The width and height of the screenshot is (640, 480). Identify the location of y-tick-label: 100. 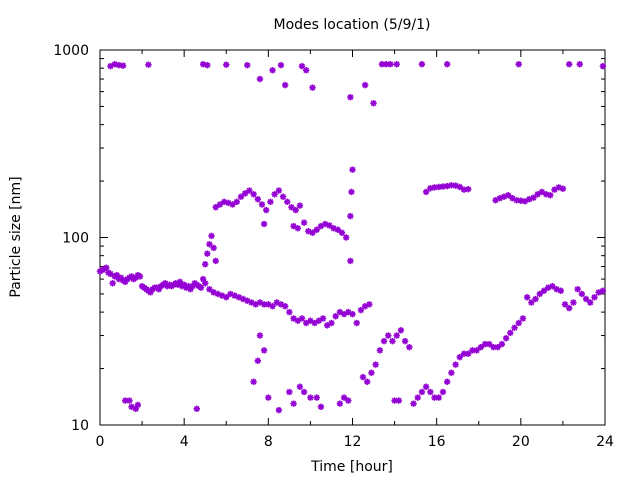
(75, 239).